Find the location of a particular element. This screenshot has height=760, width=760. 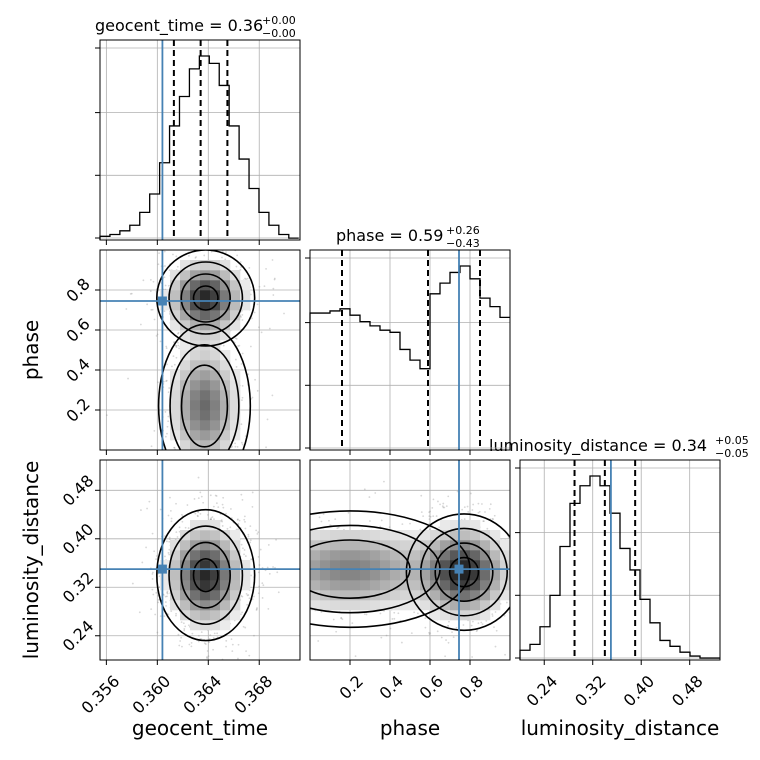

panel-content is located at coordinates (200, 560).